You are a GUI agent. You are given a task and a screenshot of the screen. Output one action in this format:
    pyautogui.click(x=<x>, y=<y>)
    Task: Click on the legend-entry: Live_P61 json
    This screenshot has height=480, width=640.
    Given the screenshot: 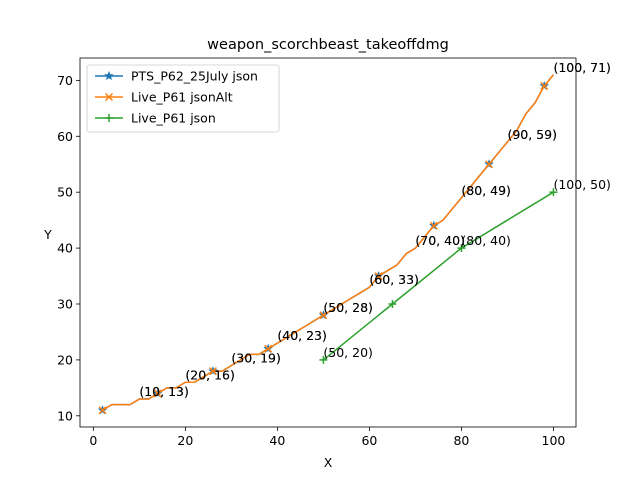 What is the action you would take?
    pyautogui.click(x=155, y=118)
    